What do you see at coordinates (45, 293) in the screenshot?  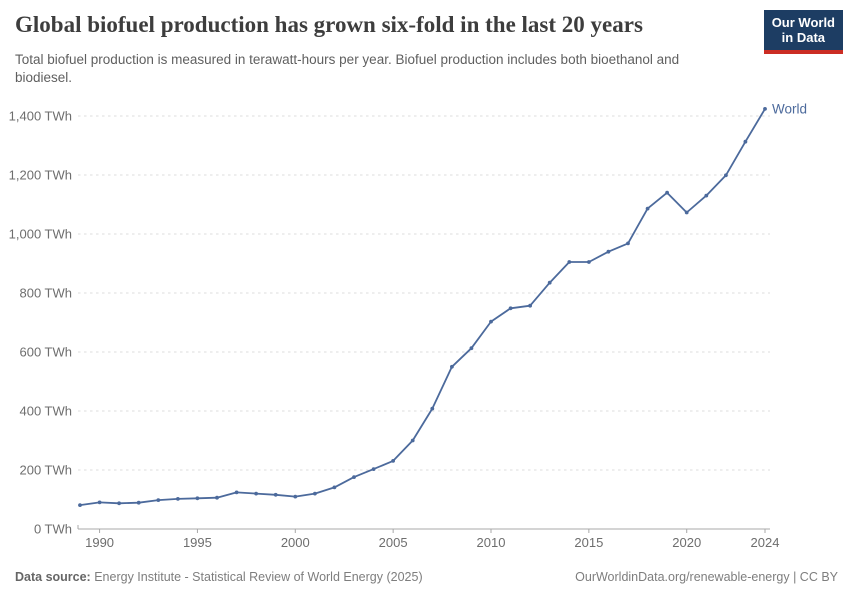 I see `y-tick-label: 800 TWh` at bounding box center [45, 293].